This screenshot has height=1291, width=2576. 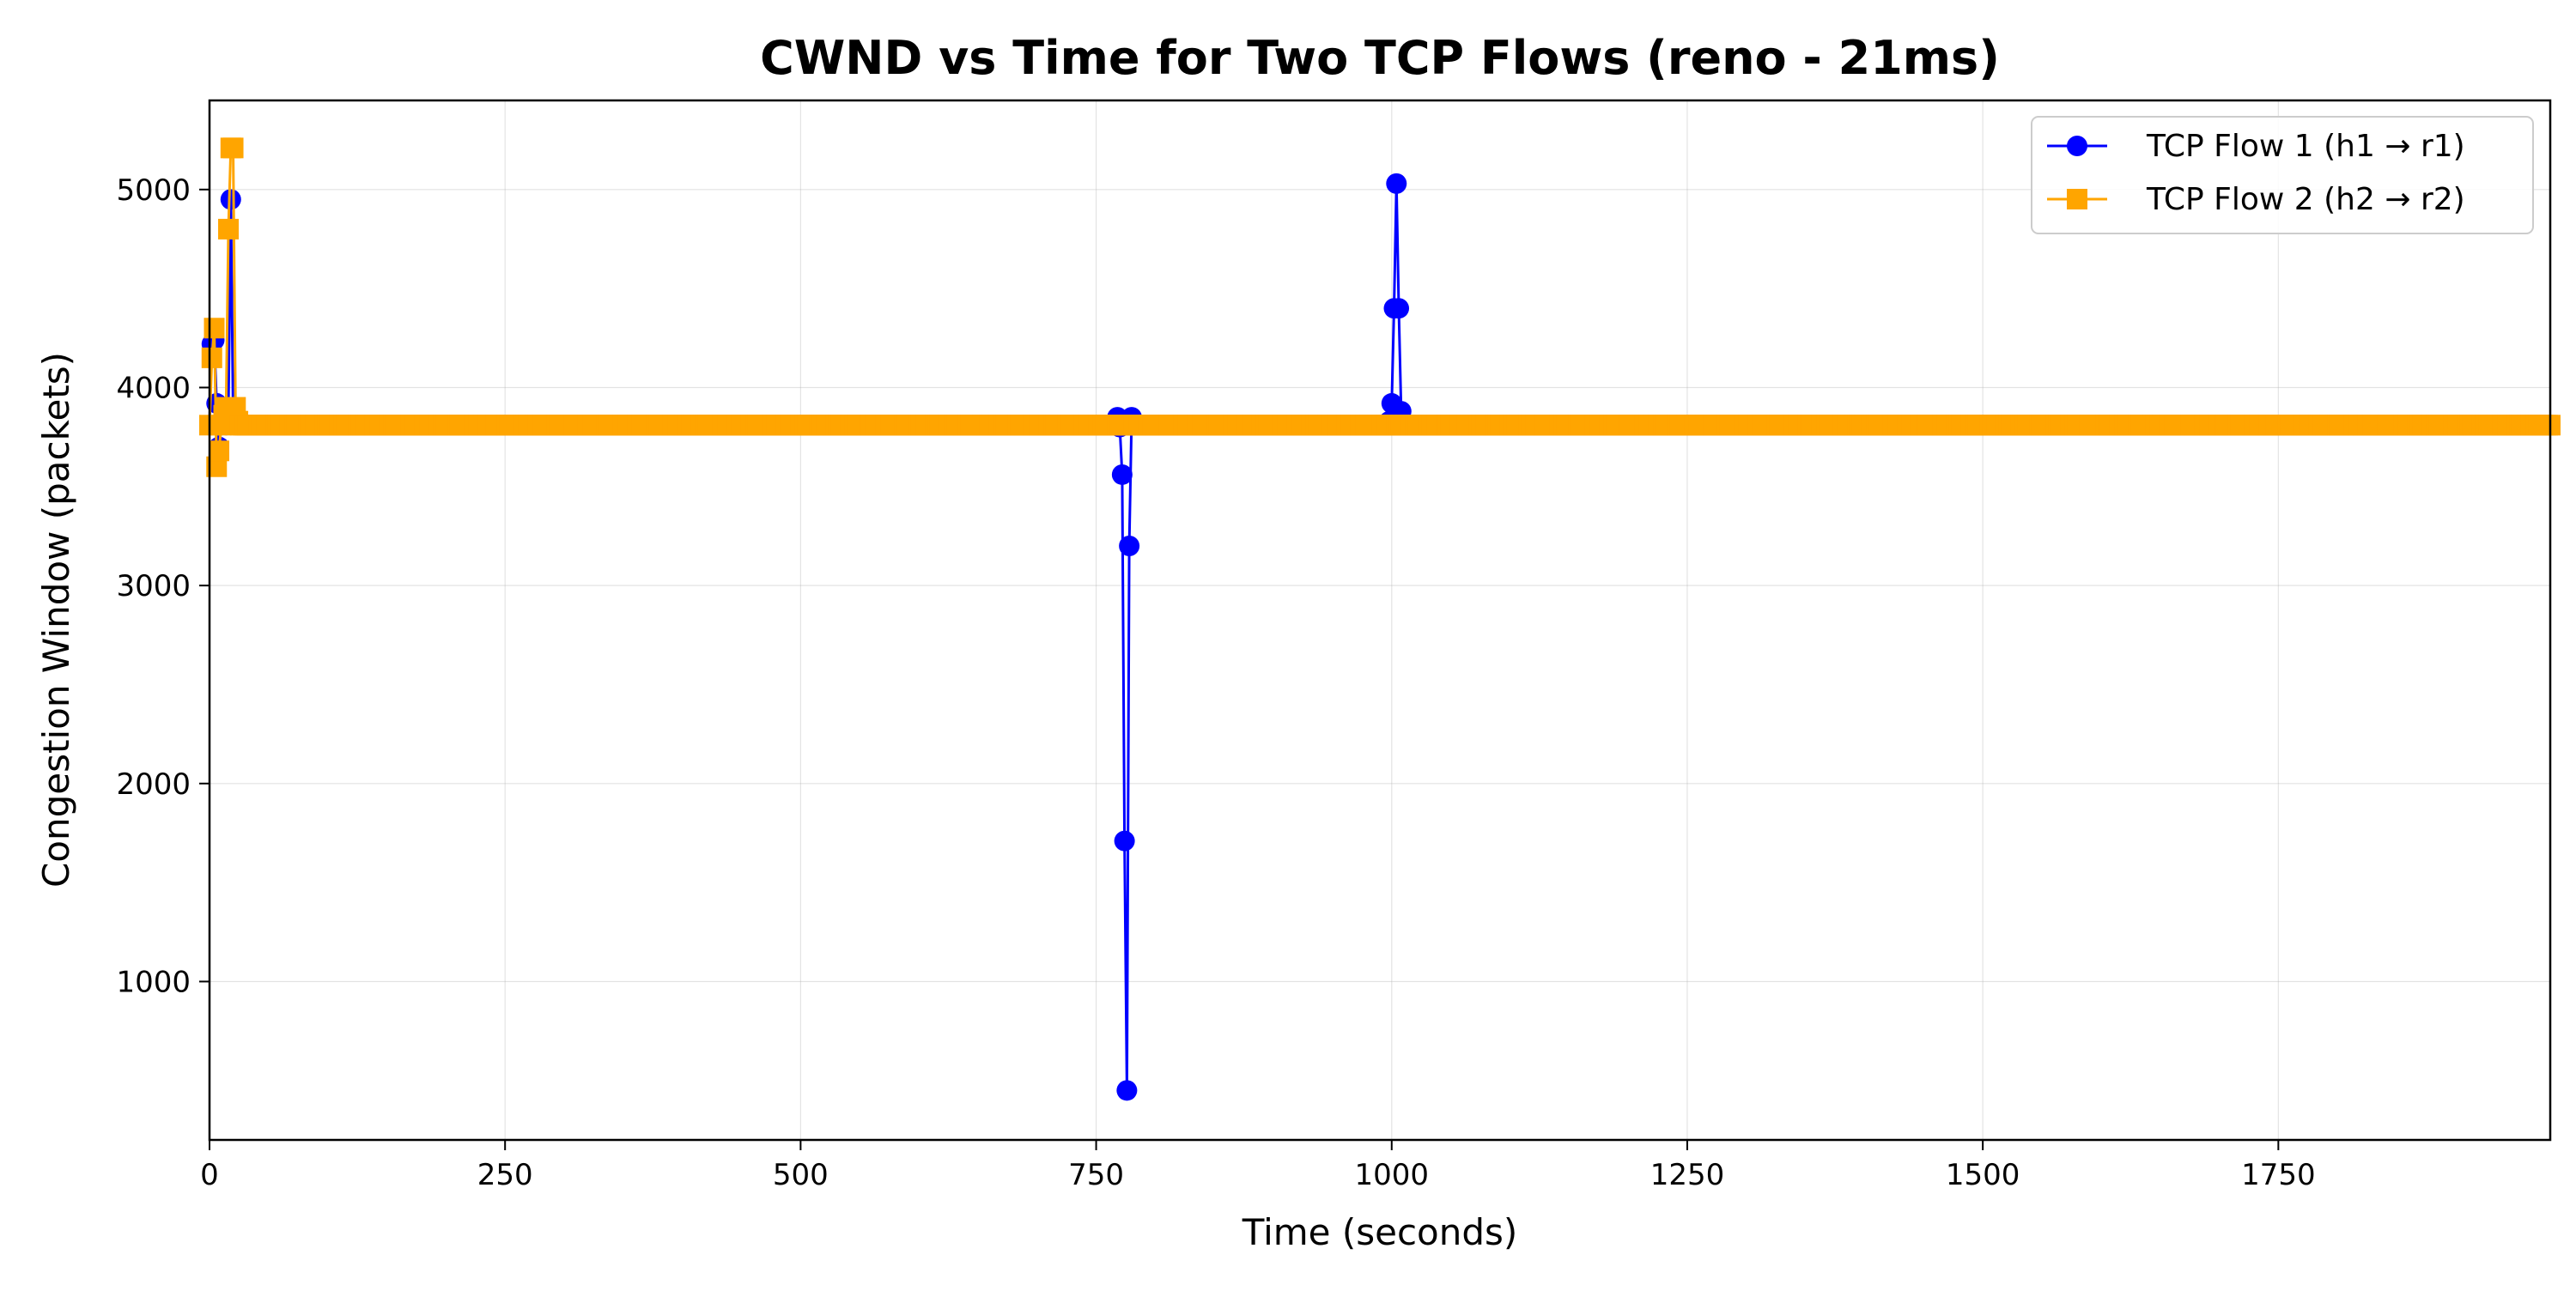 What do you see at coordinates (209, 1175) in the screenshot?
I see `x-tick-label: 0` at bounding box center [209, 1175].